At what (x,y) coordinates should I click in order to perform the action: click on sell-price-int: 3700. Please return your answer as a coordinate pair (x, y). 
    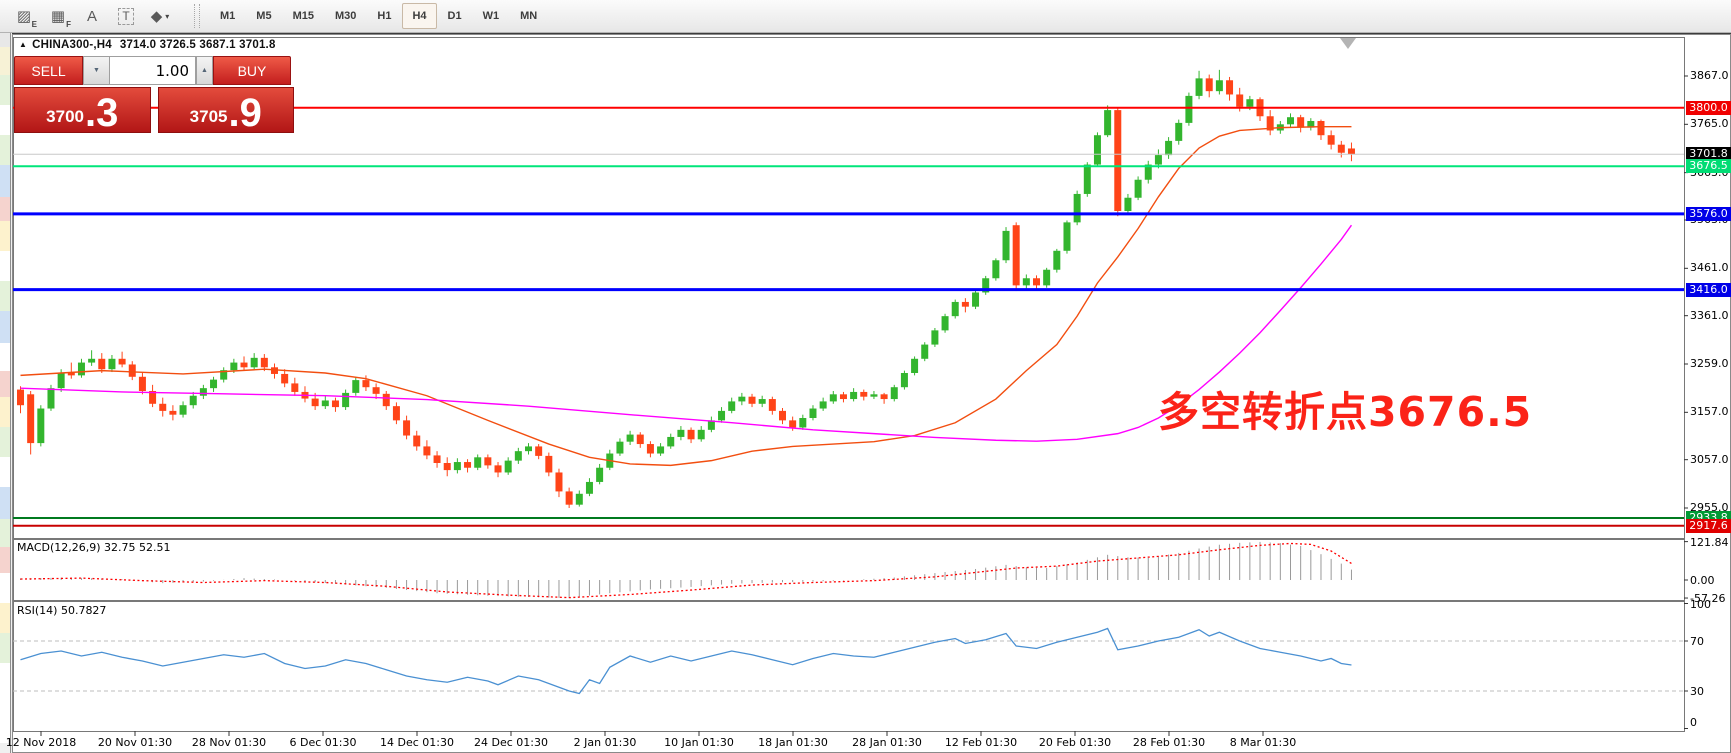
    Looking at the image, I should click on (65, 117).